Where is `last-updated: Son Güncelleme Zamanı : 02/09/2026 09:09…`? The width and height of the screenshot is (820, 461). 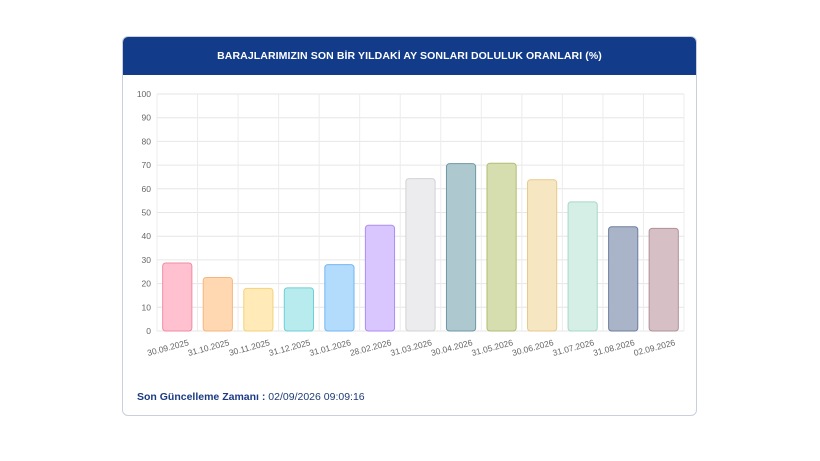 last-updated: Son Güncelleme Zamanı : 02/09/2026 09:09… is located at coordinates (251, 397).